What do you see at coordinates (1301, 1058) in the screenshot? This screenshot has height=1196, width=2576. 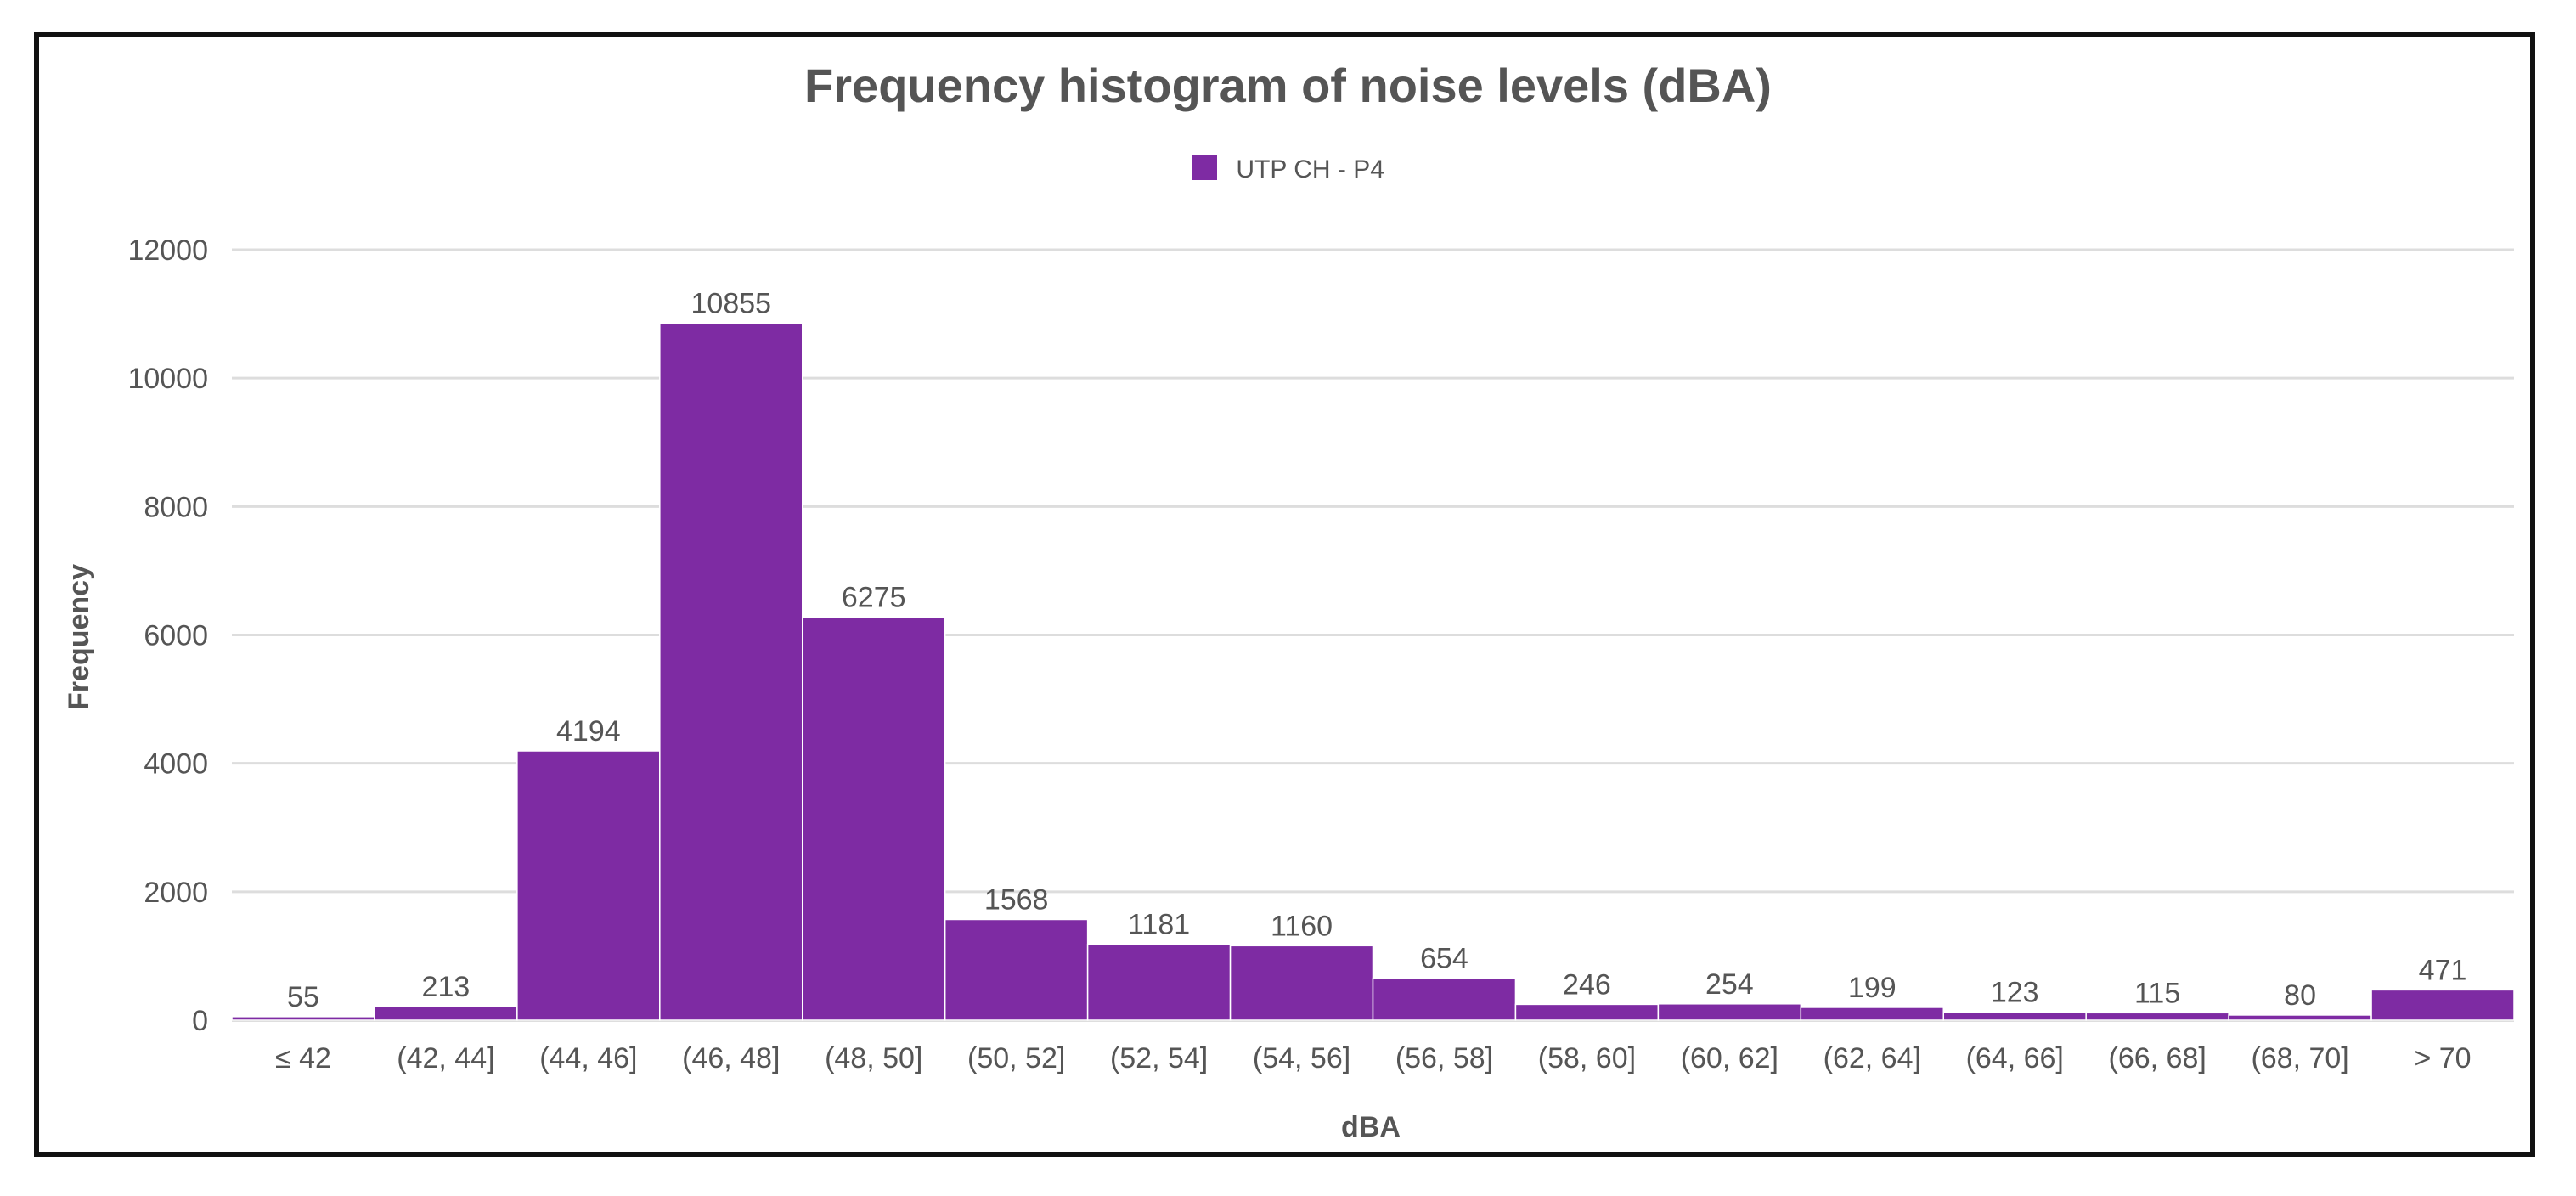 I see `x-tick-label-7: (54, 56]` at bounding box center [1301, 1058].